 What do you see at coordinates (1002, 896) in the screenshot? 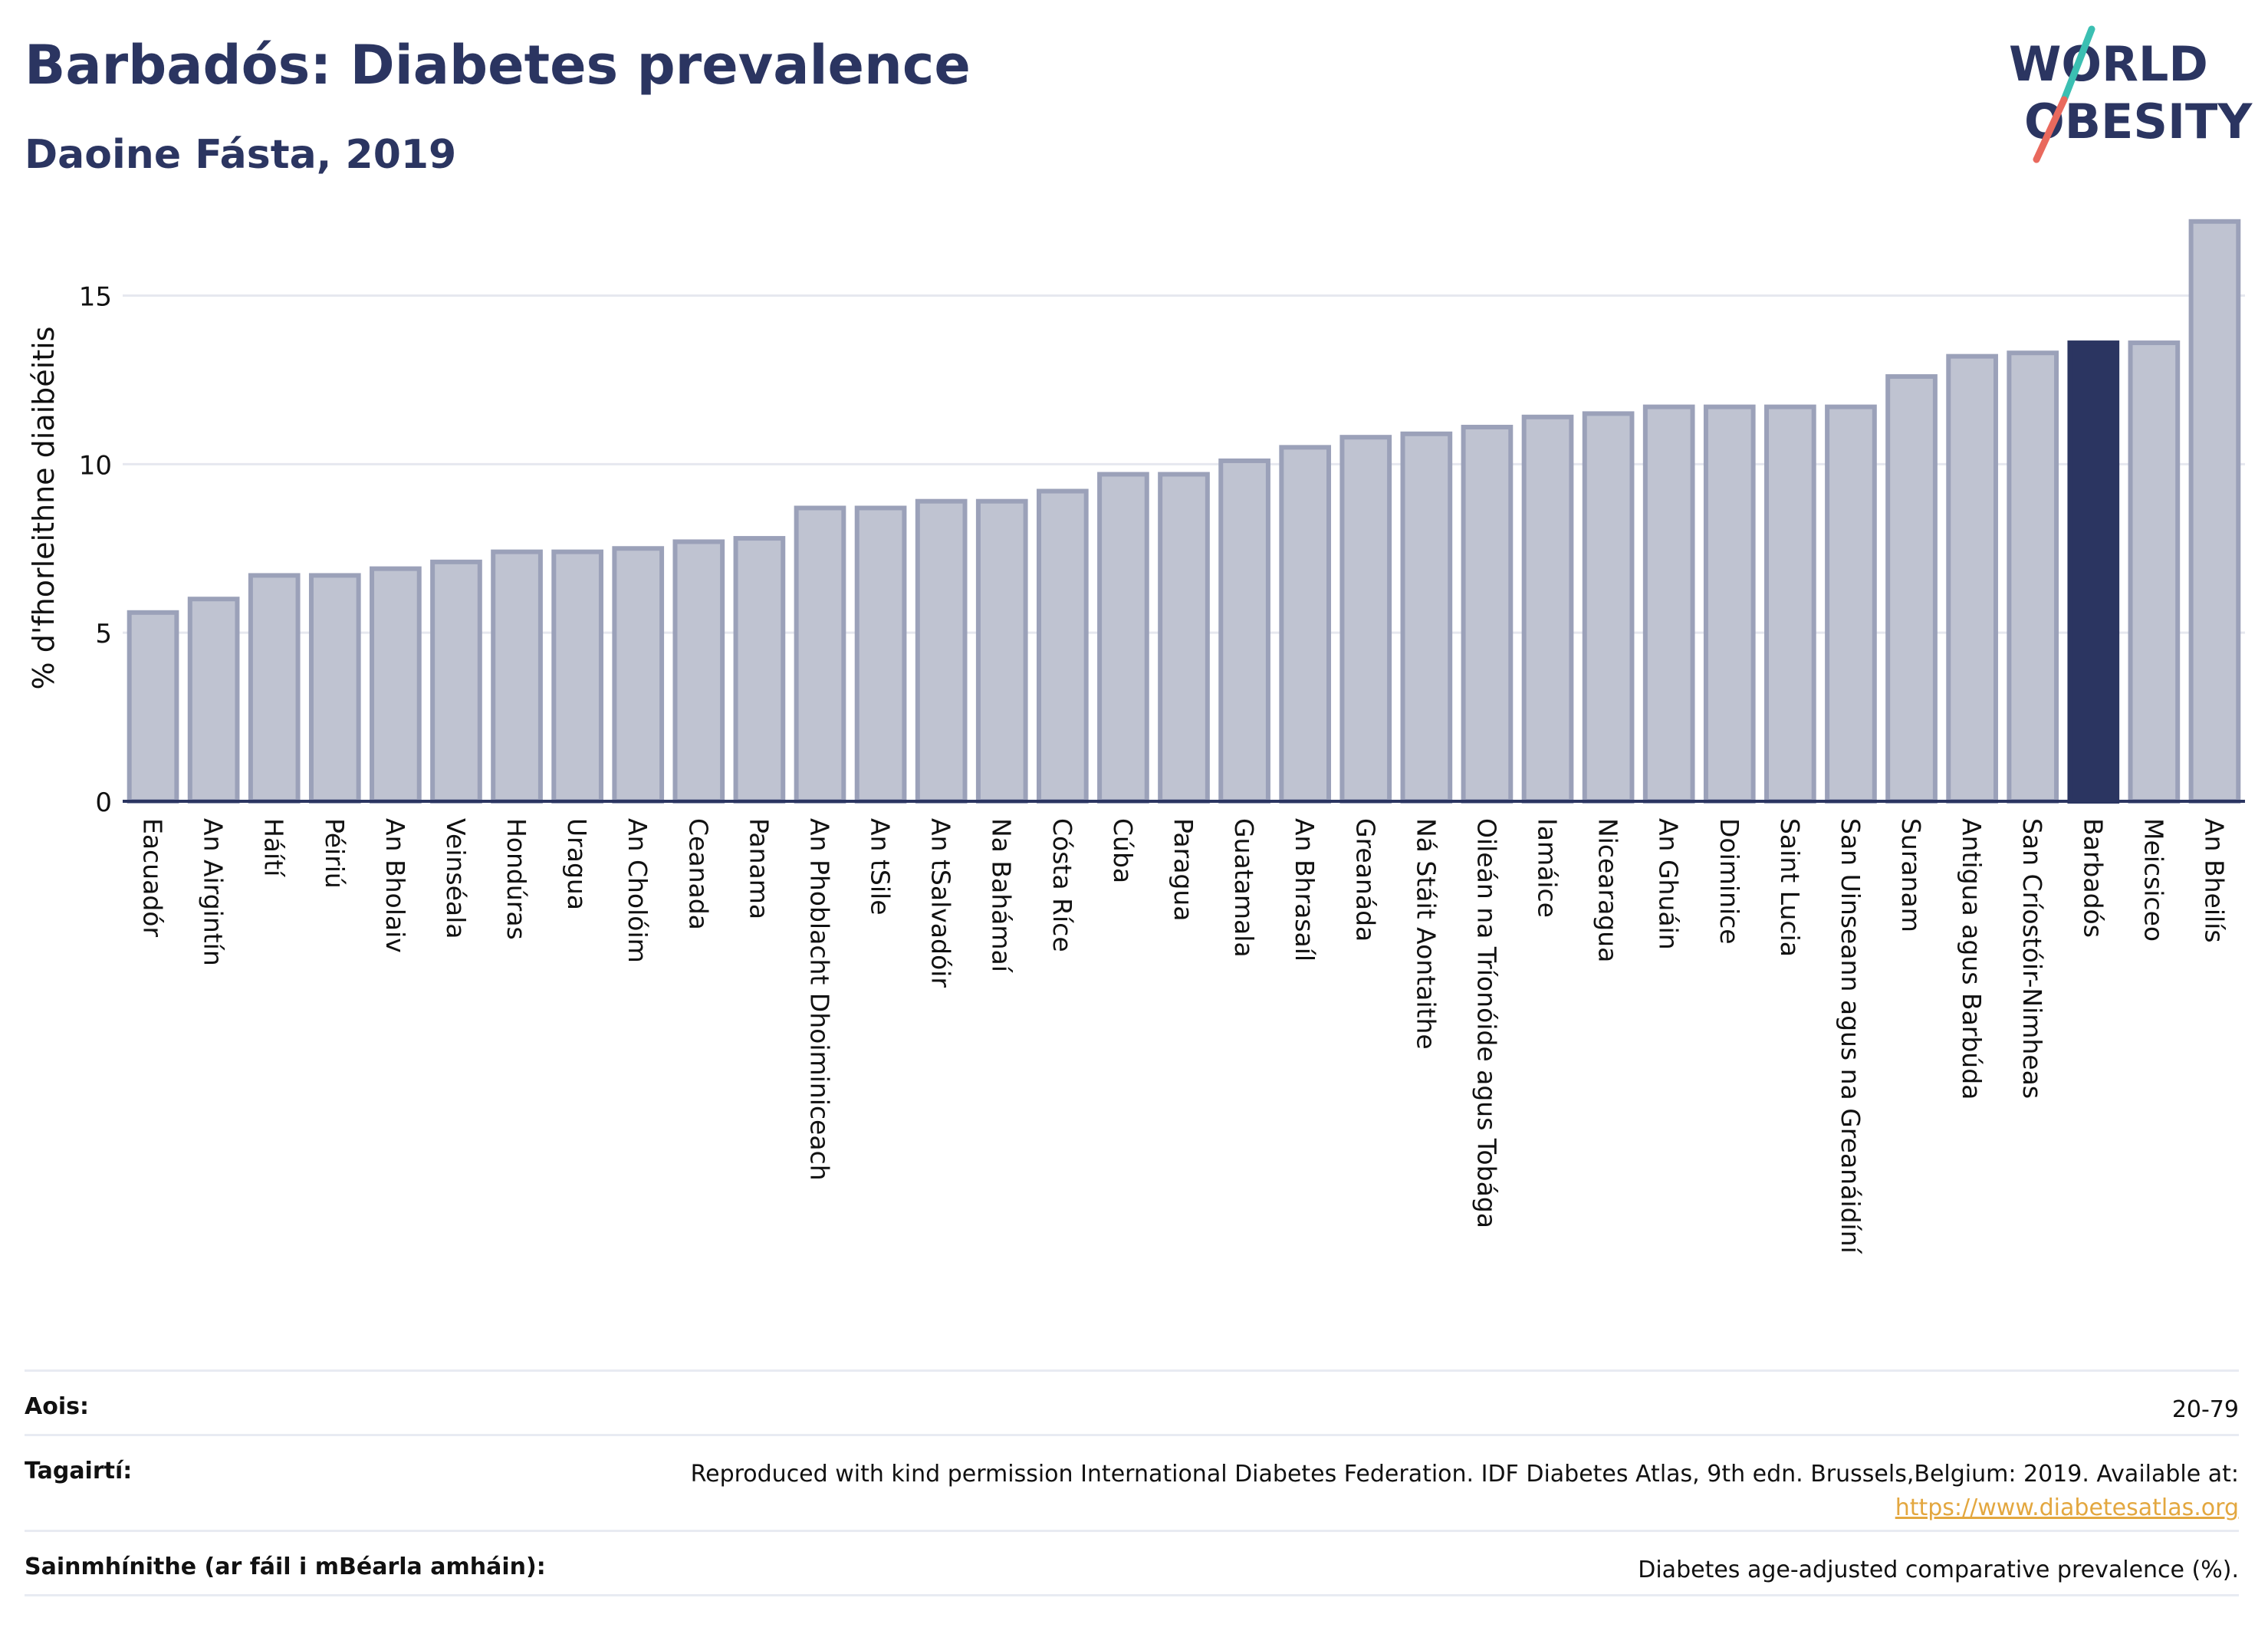
I see `x-tick-label: Na Bahámaí` at bounding box center [1002, 896].